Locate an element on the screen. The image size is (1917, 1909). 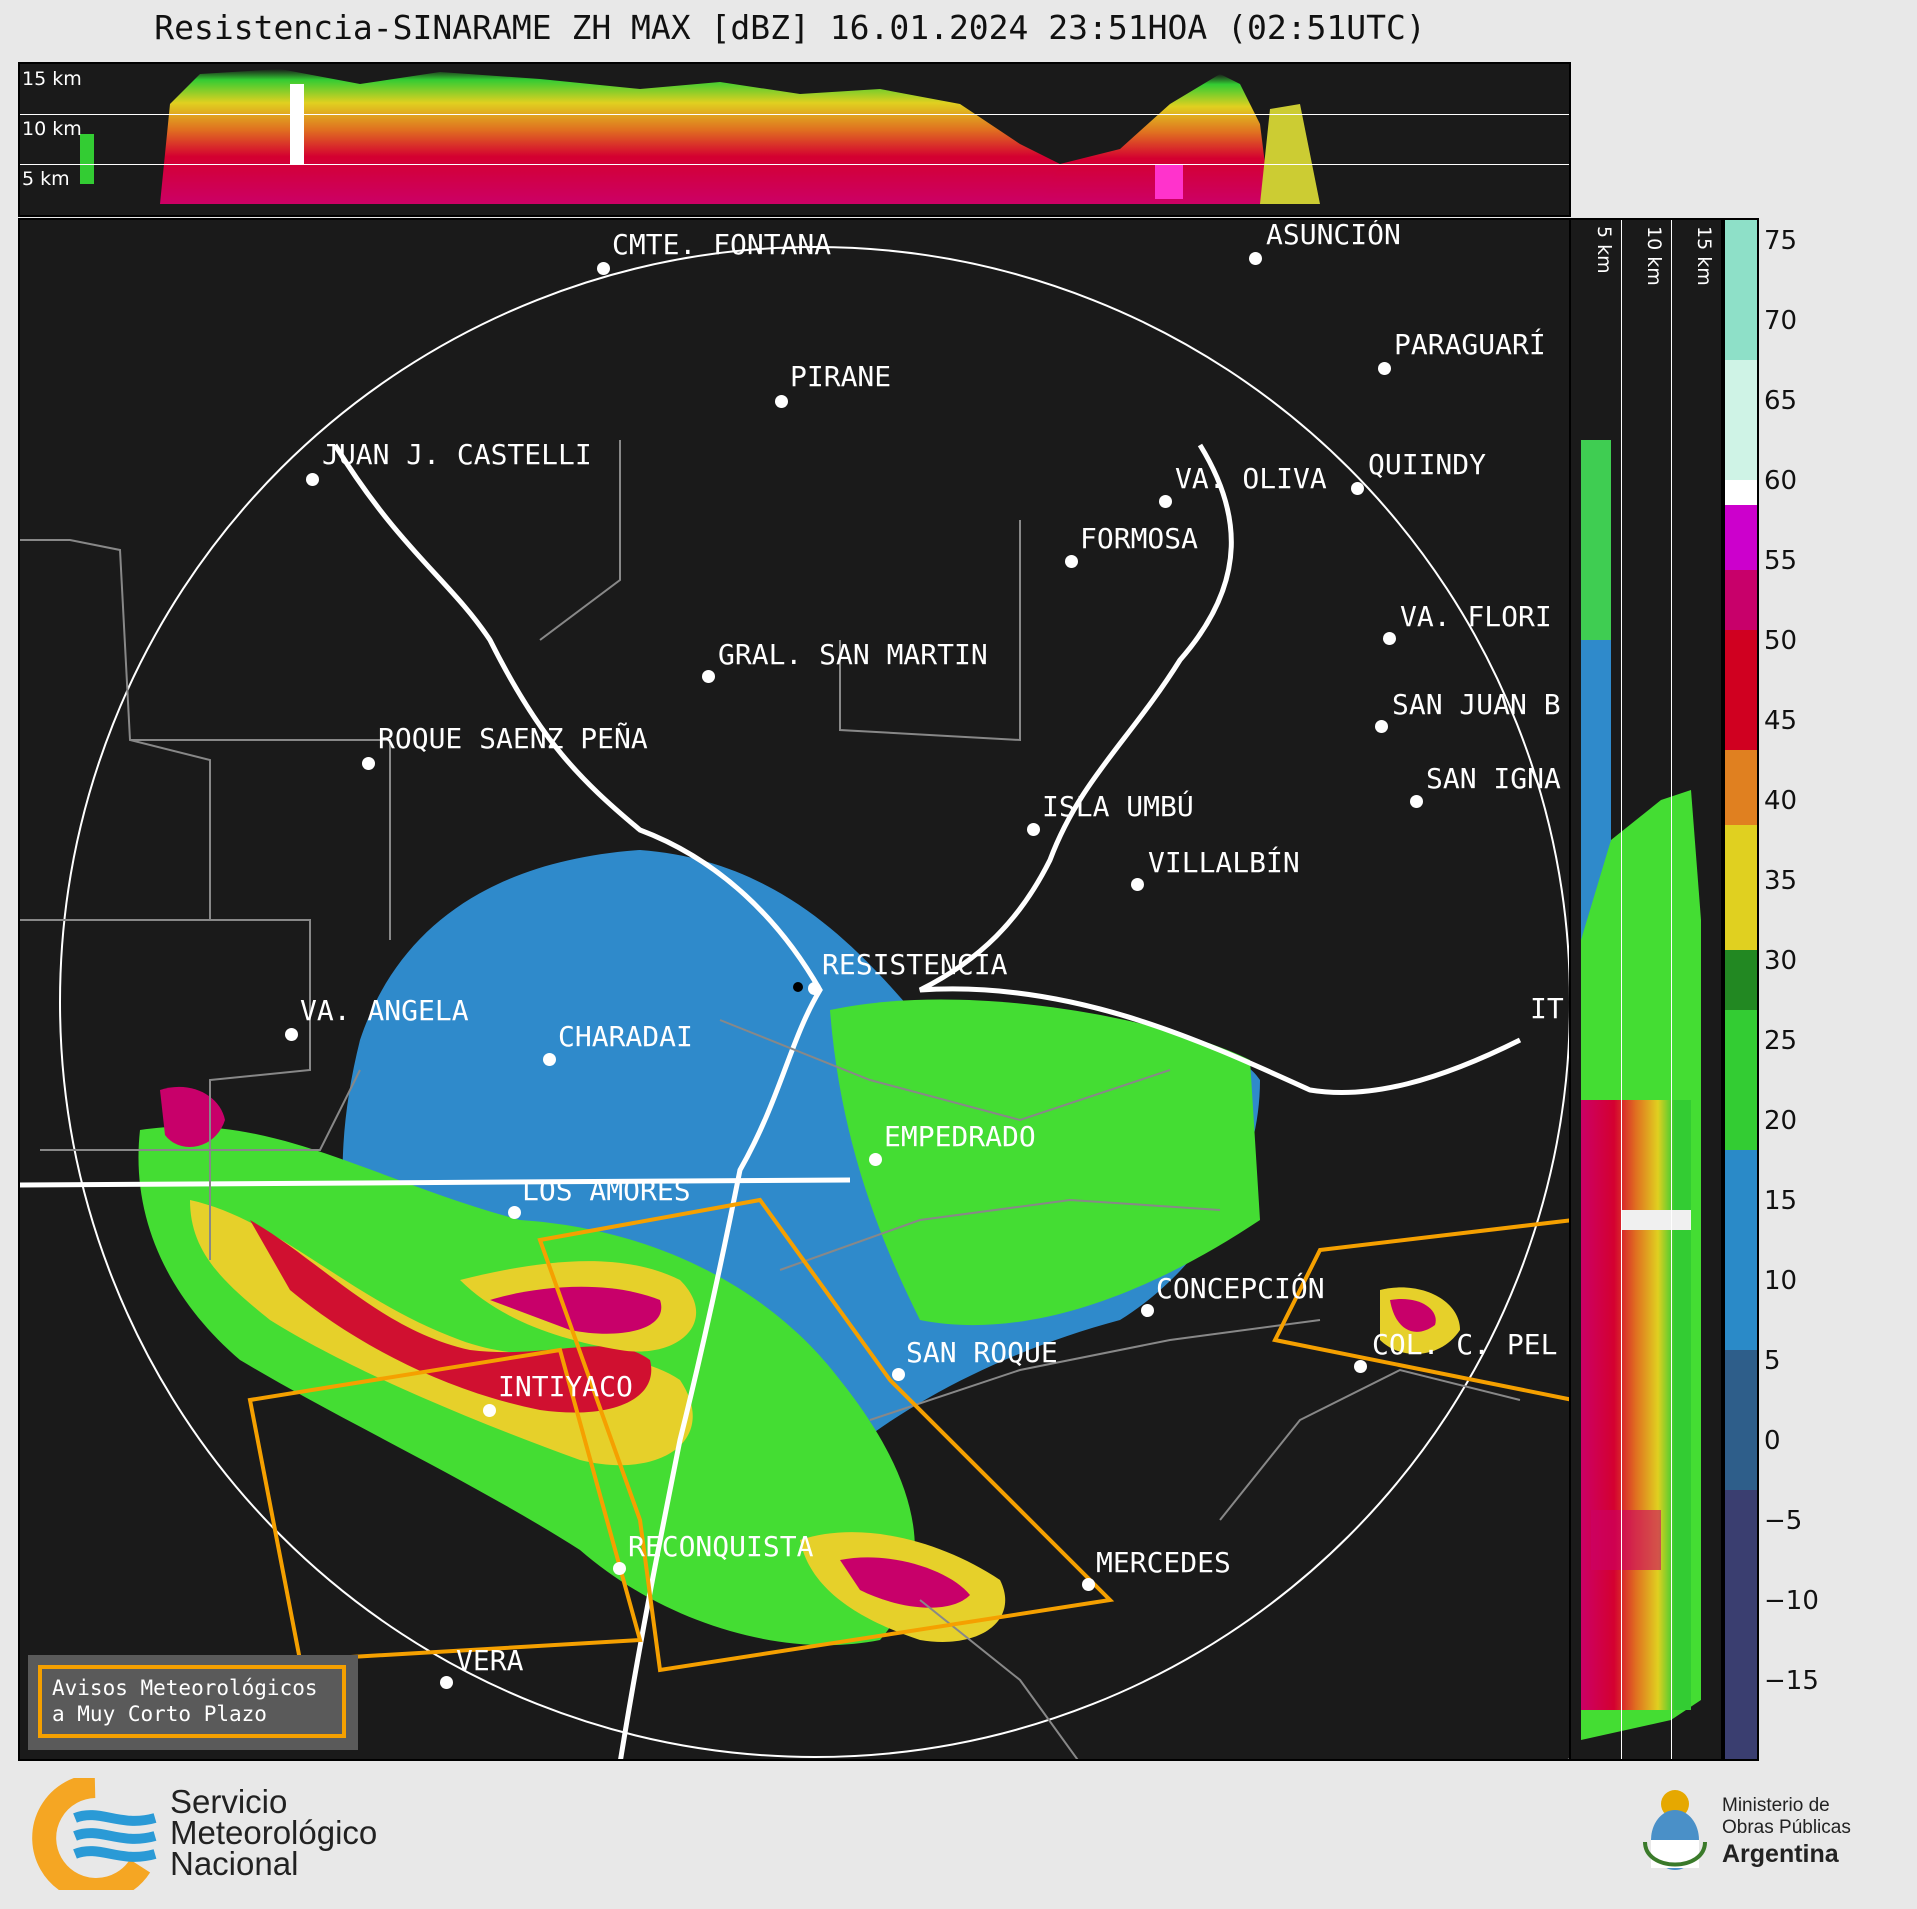
smn-line: Nacional is located at coordinates (234, 1863).